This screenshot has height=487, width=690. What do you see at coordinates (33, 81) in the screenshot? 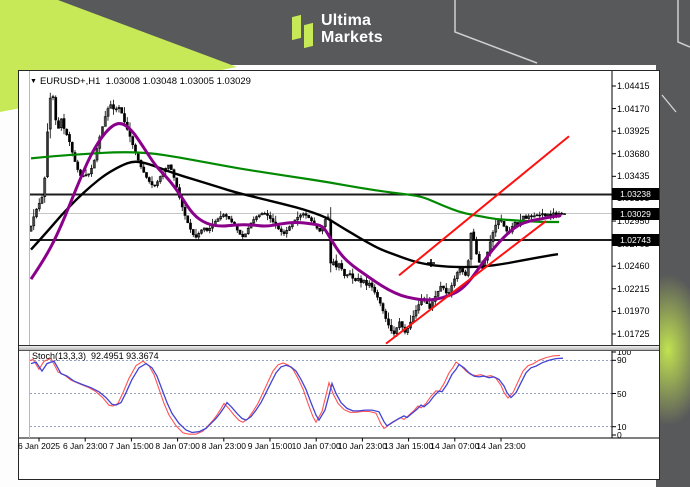
I see `symbol-dropdown-arrow: ▼` at bounding box center [33, 81].